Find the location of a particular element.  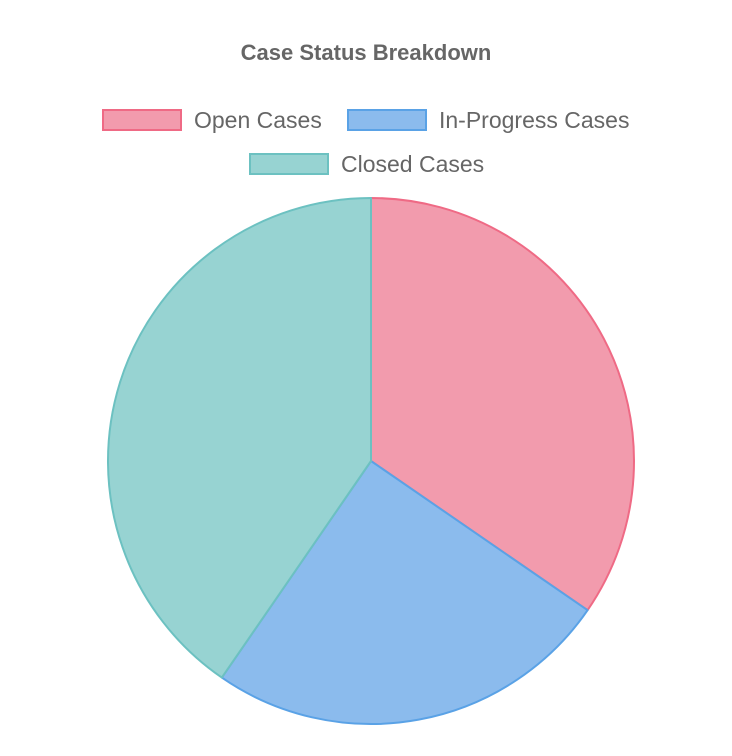

legend-swatch-in-progress-cases is located at coordinates (387, 120).